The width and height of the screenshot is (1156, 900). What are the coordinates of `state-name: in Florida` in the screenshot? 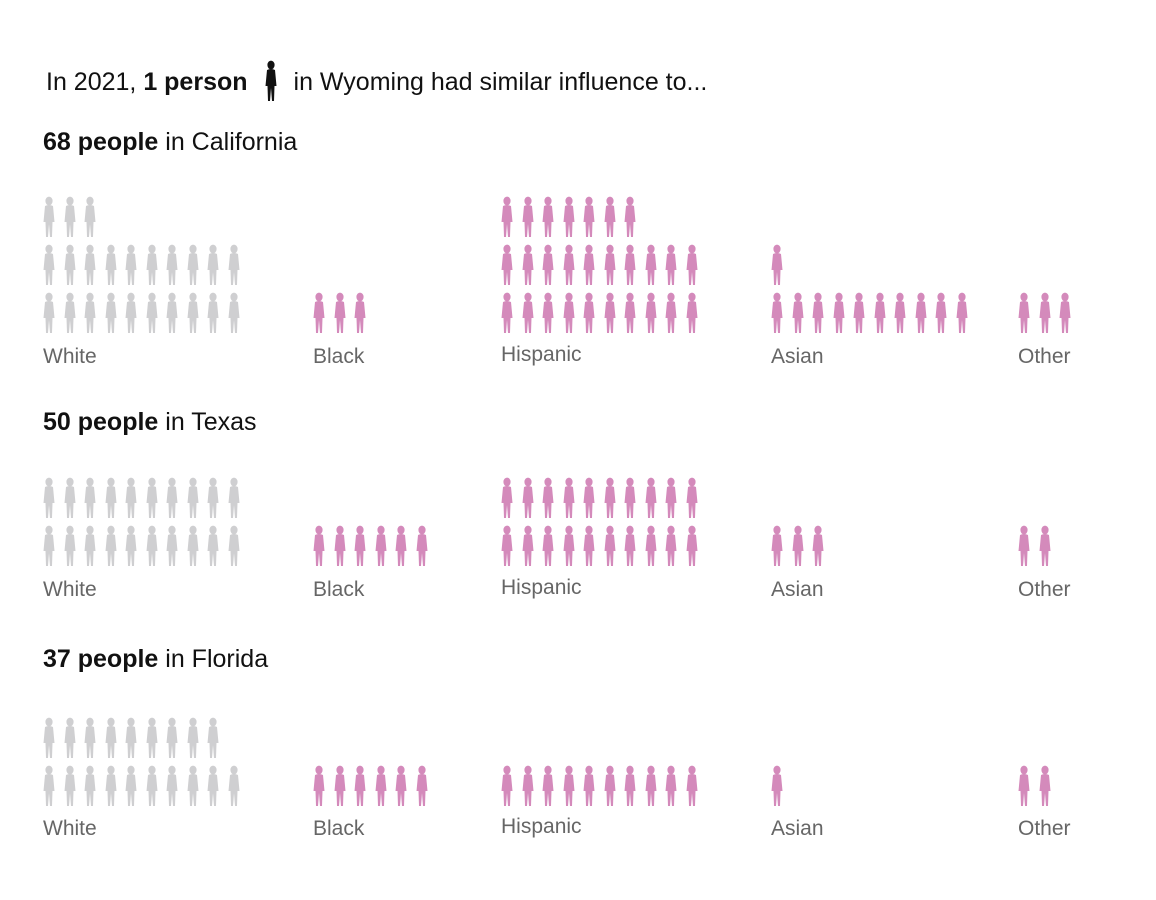 It's located at (213, 659).